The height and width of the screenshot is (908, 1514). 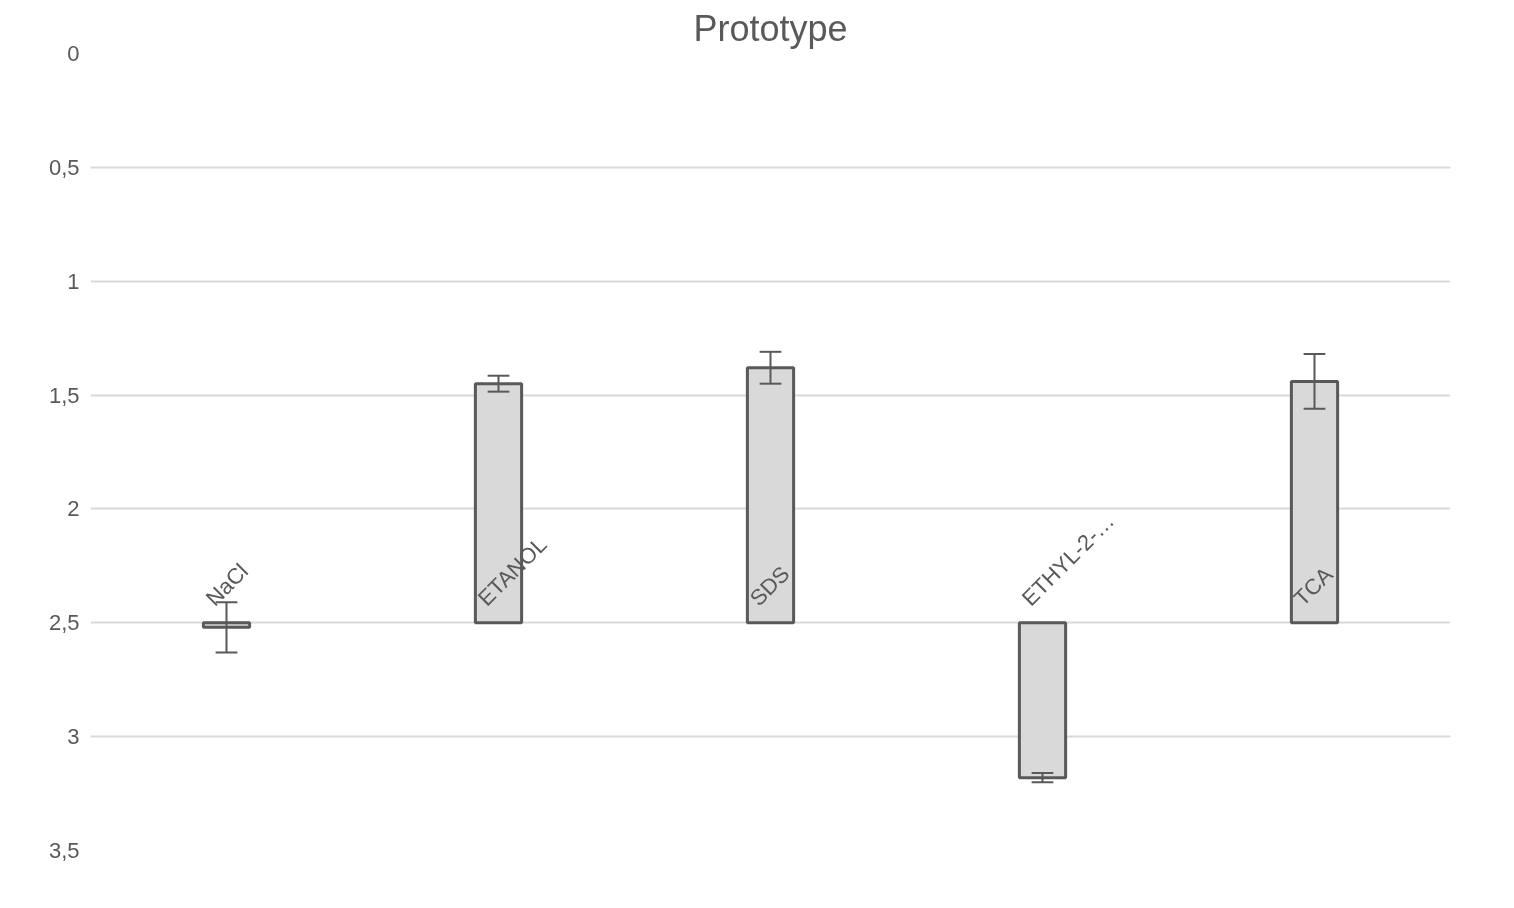 I want to click on y-tick-label: 1, so click(x=73, y=281).